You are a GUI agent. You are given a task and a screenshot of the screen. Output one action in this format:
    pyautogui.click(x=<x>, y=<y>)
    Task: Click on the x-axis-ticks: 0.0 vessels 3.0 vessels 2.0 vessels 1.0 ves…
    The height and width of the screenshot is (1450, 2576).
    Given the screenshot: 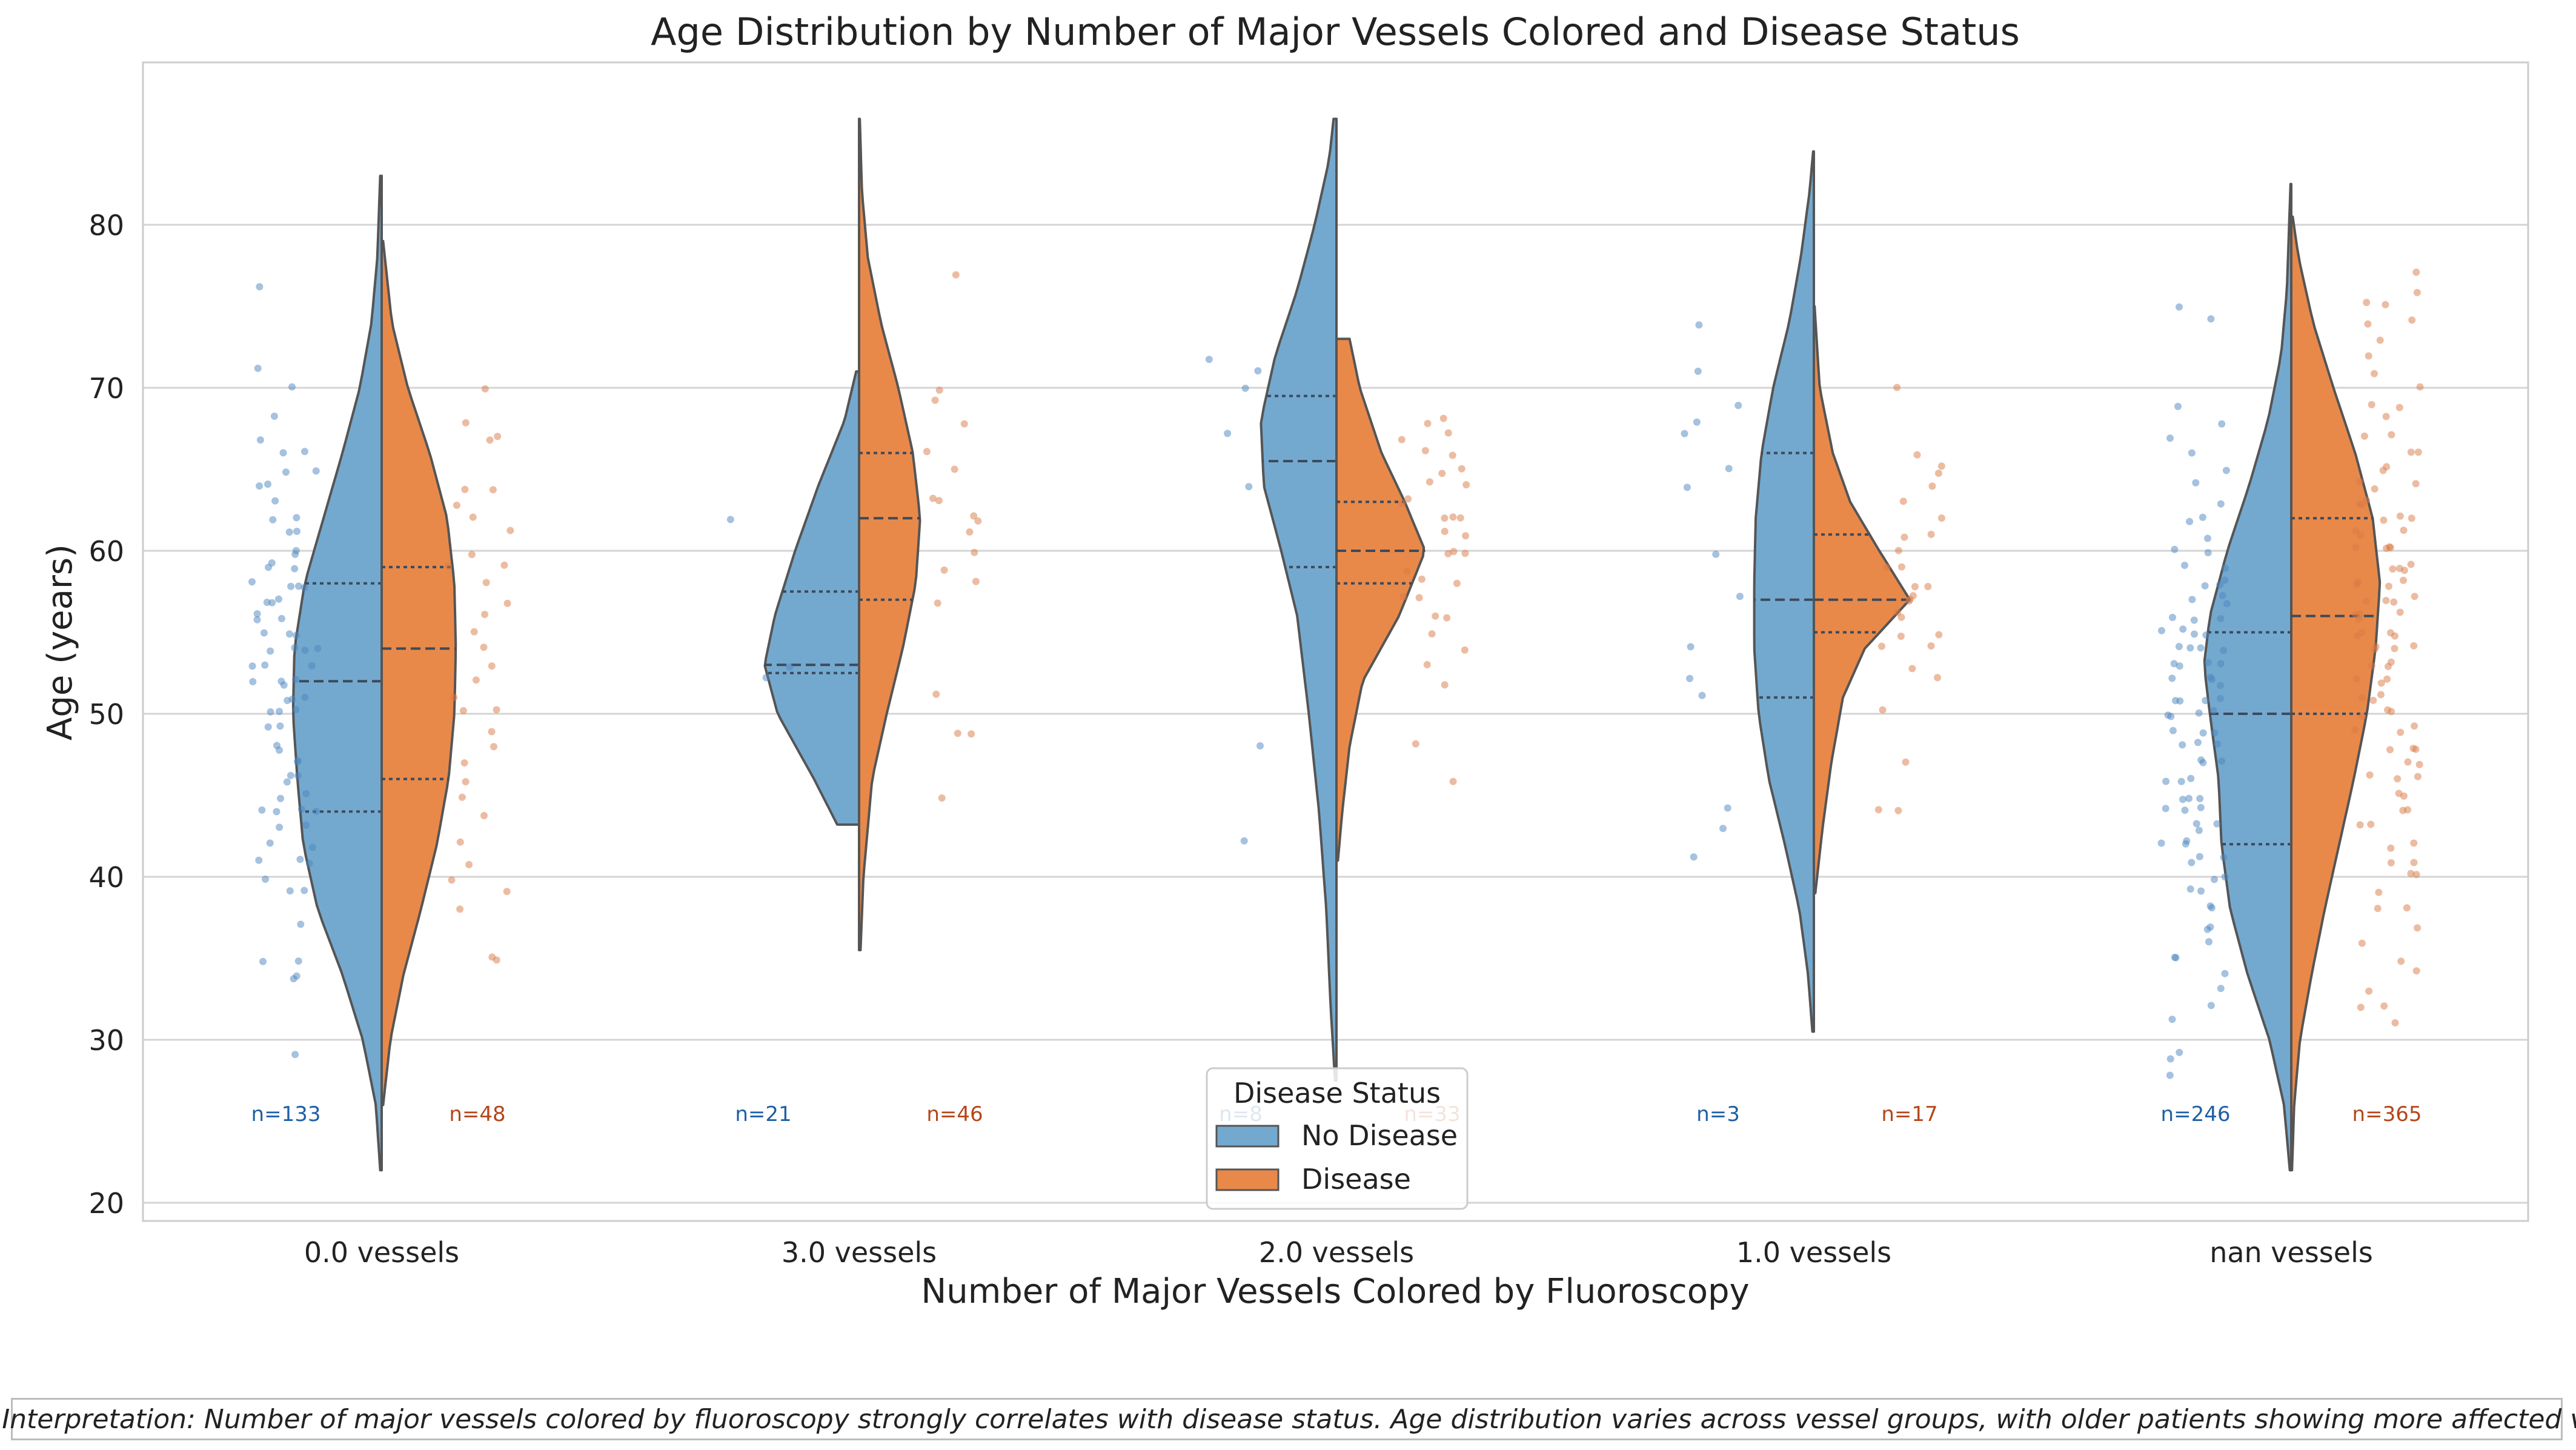 What is the action you would take?
    pyautogui.click(x=1338, y=1252)
    